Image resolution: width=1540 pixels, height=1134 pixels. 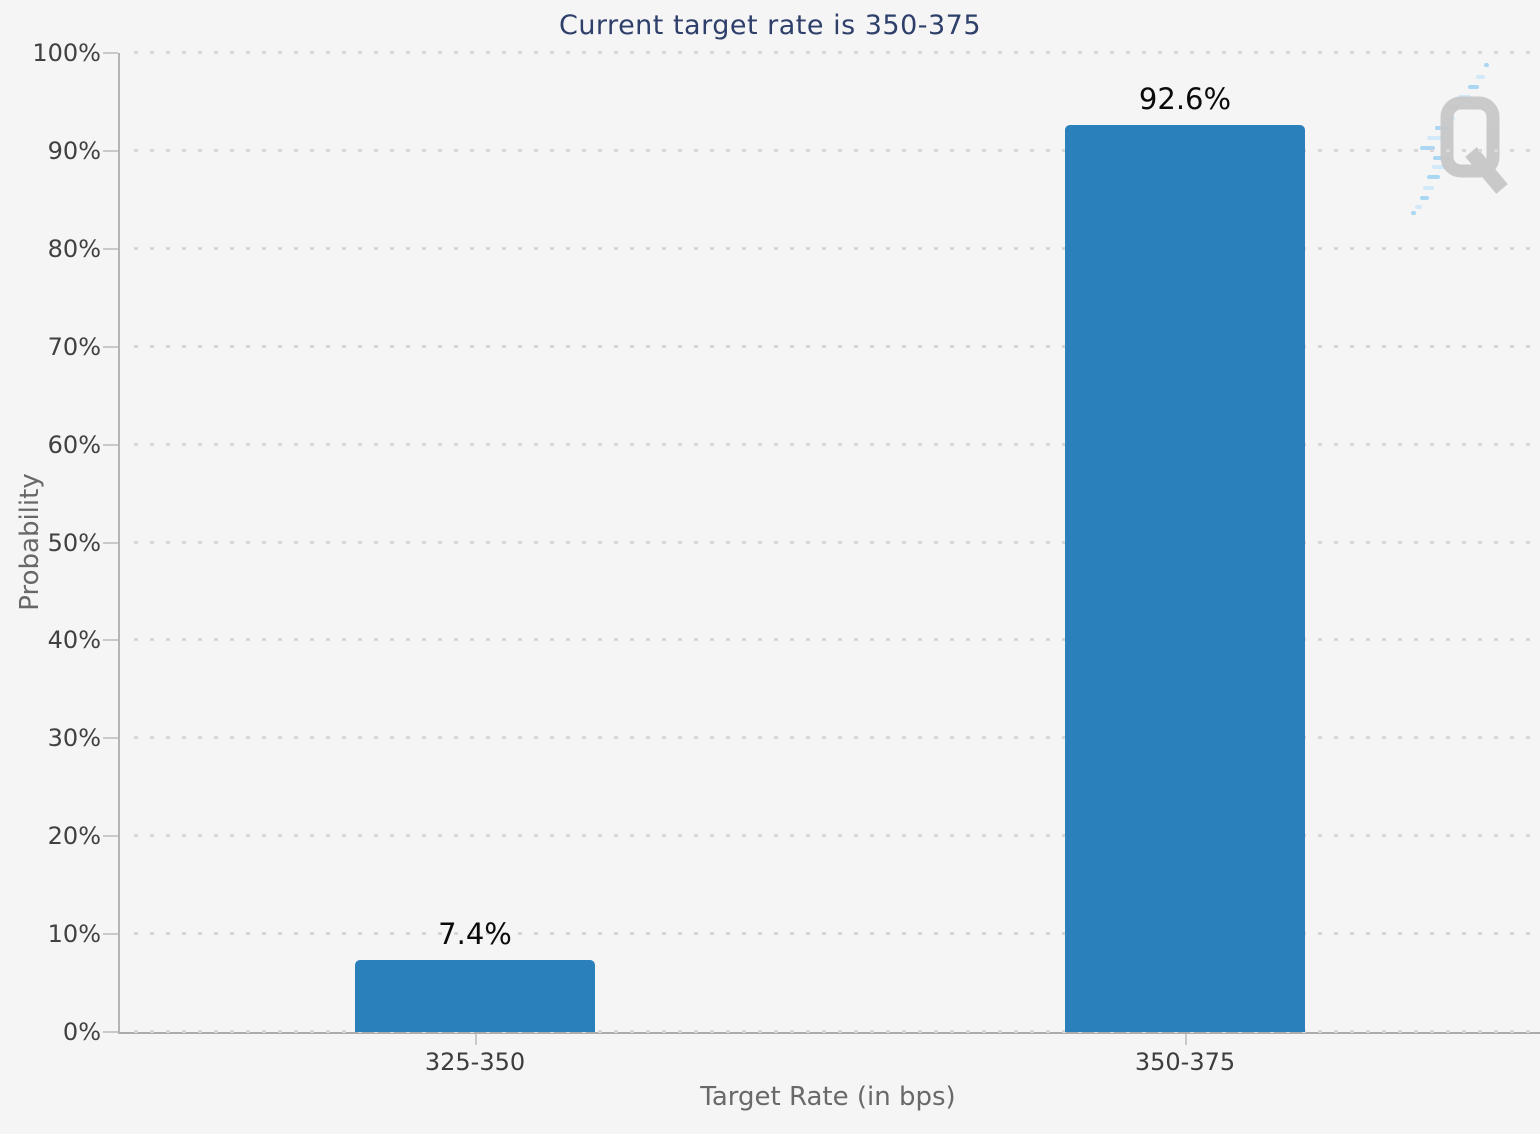 I want to click on y-axis-tick-label: 100%, so click(x=66, y=53).